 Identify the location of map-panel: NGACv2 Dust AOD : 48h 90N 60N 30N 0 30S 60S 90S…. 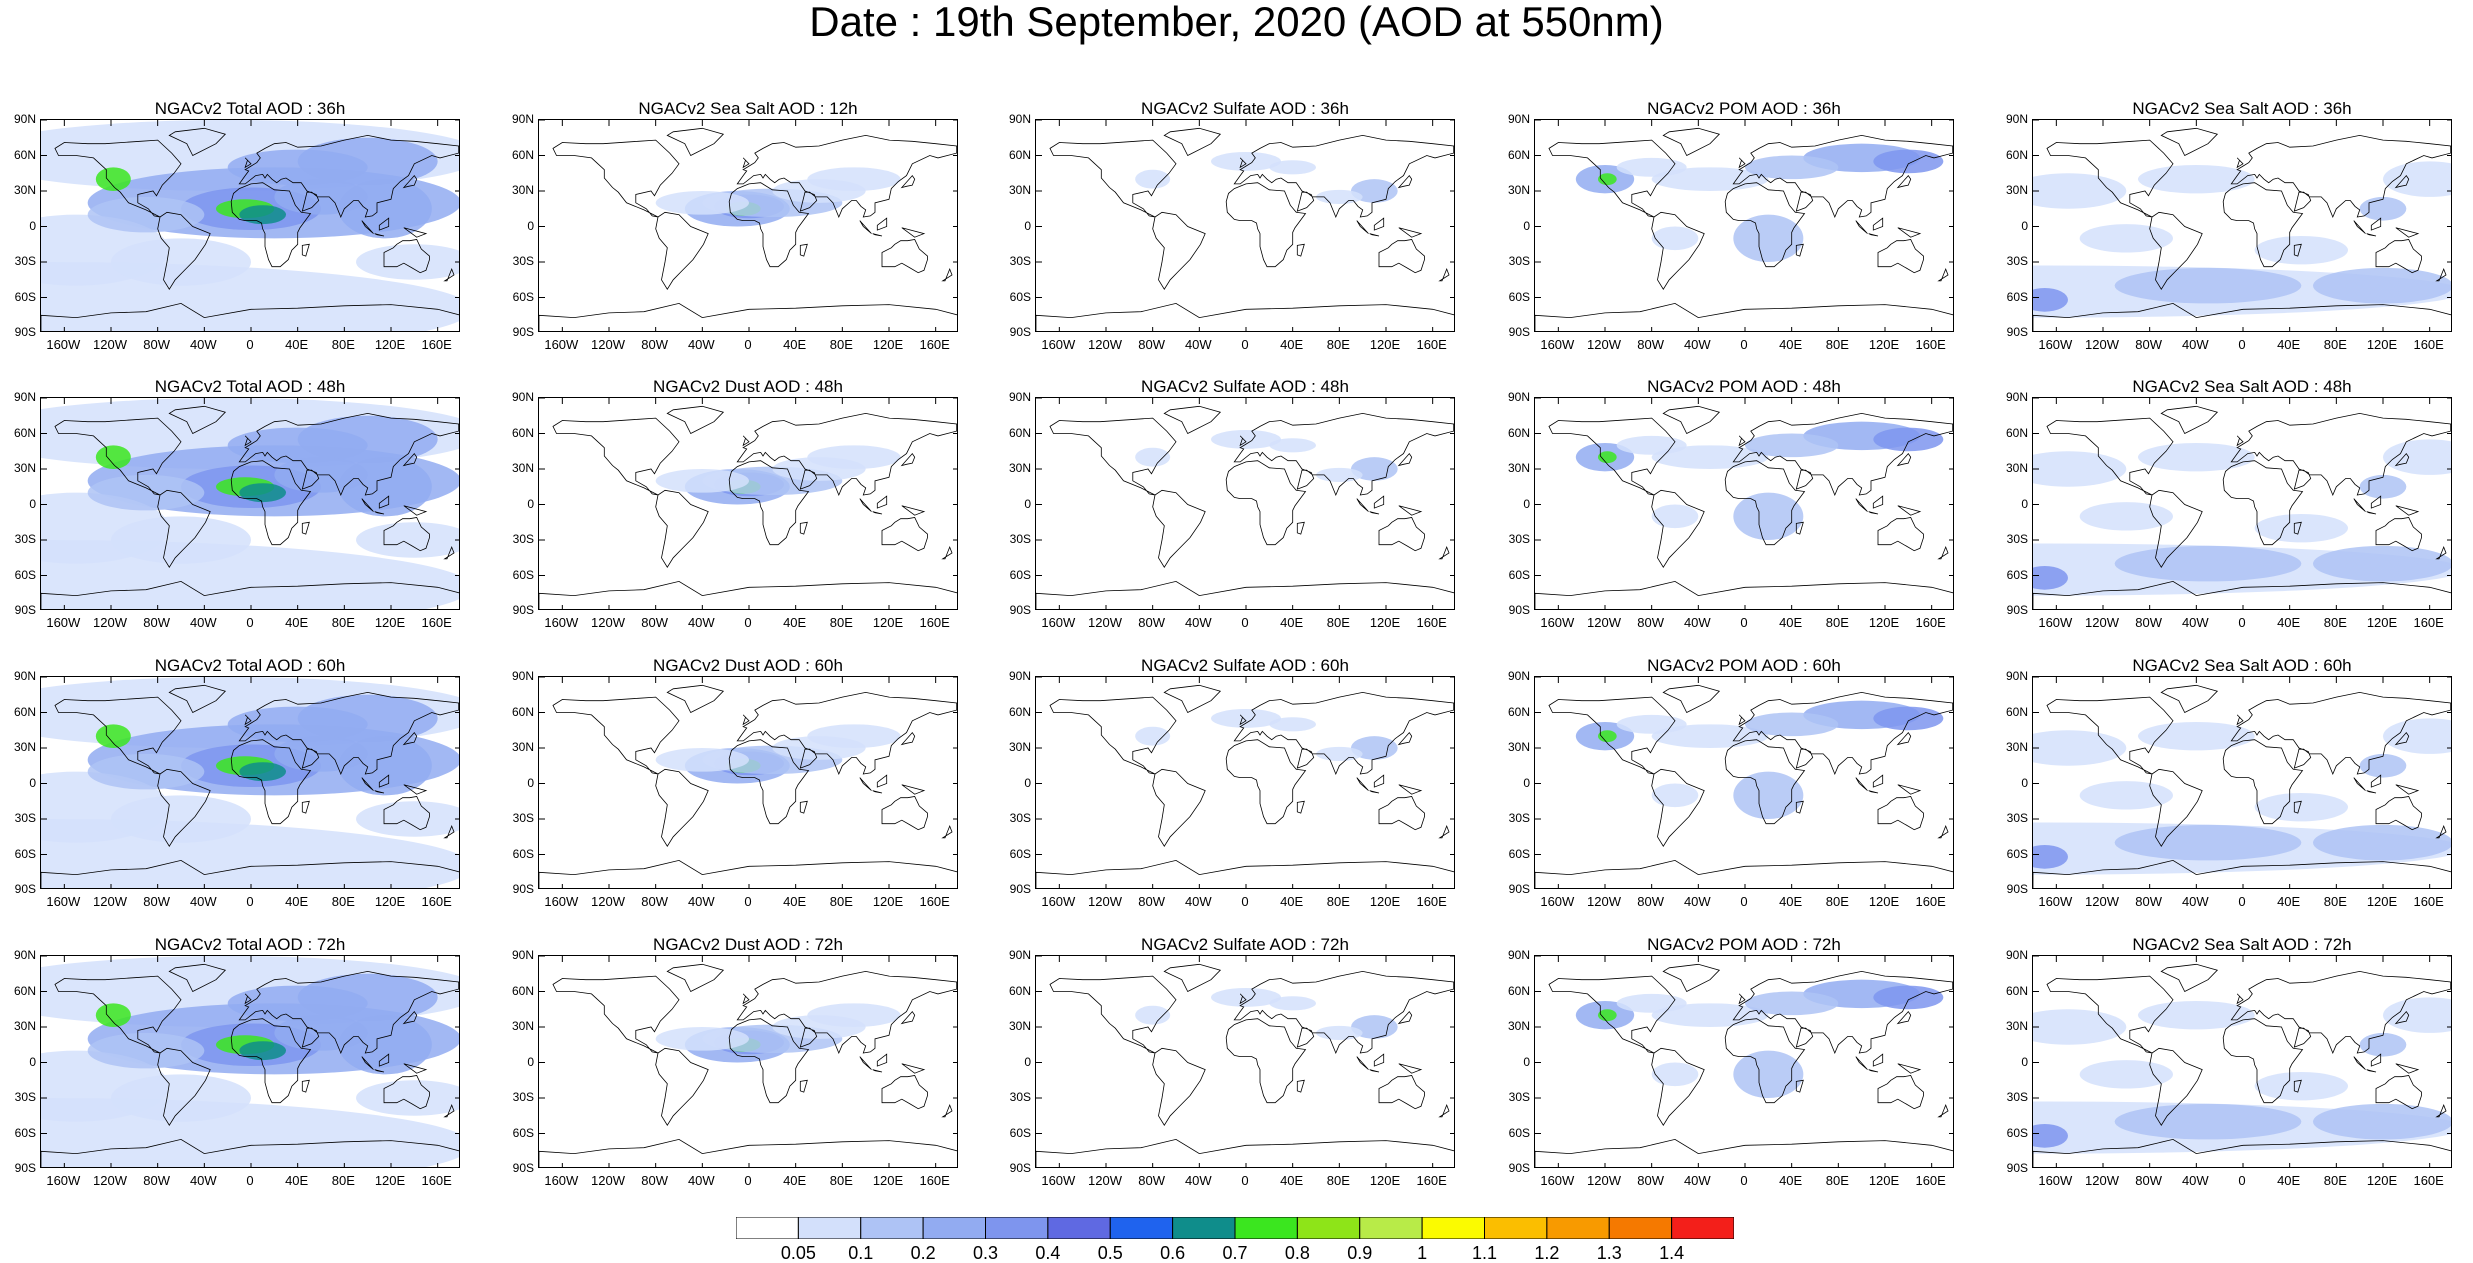
(735, 503).